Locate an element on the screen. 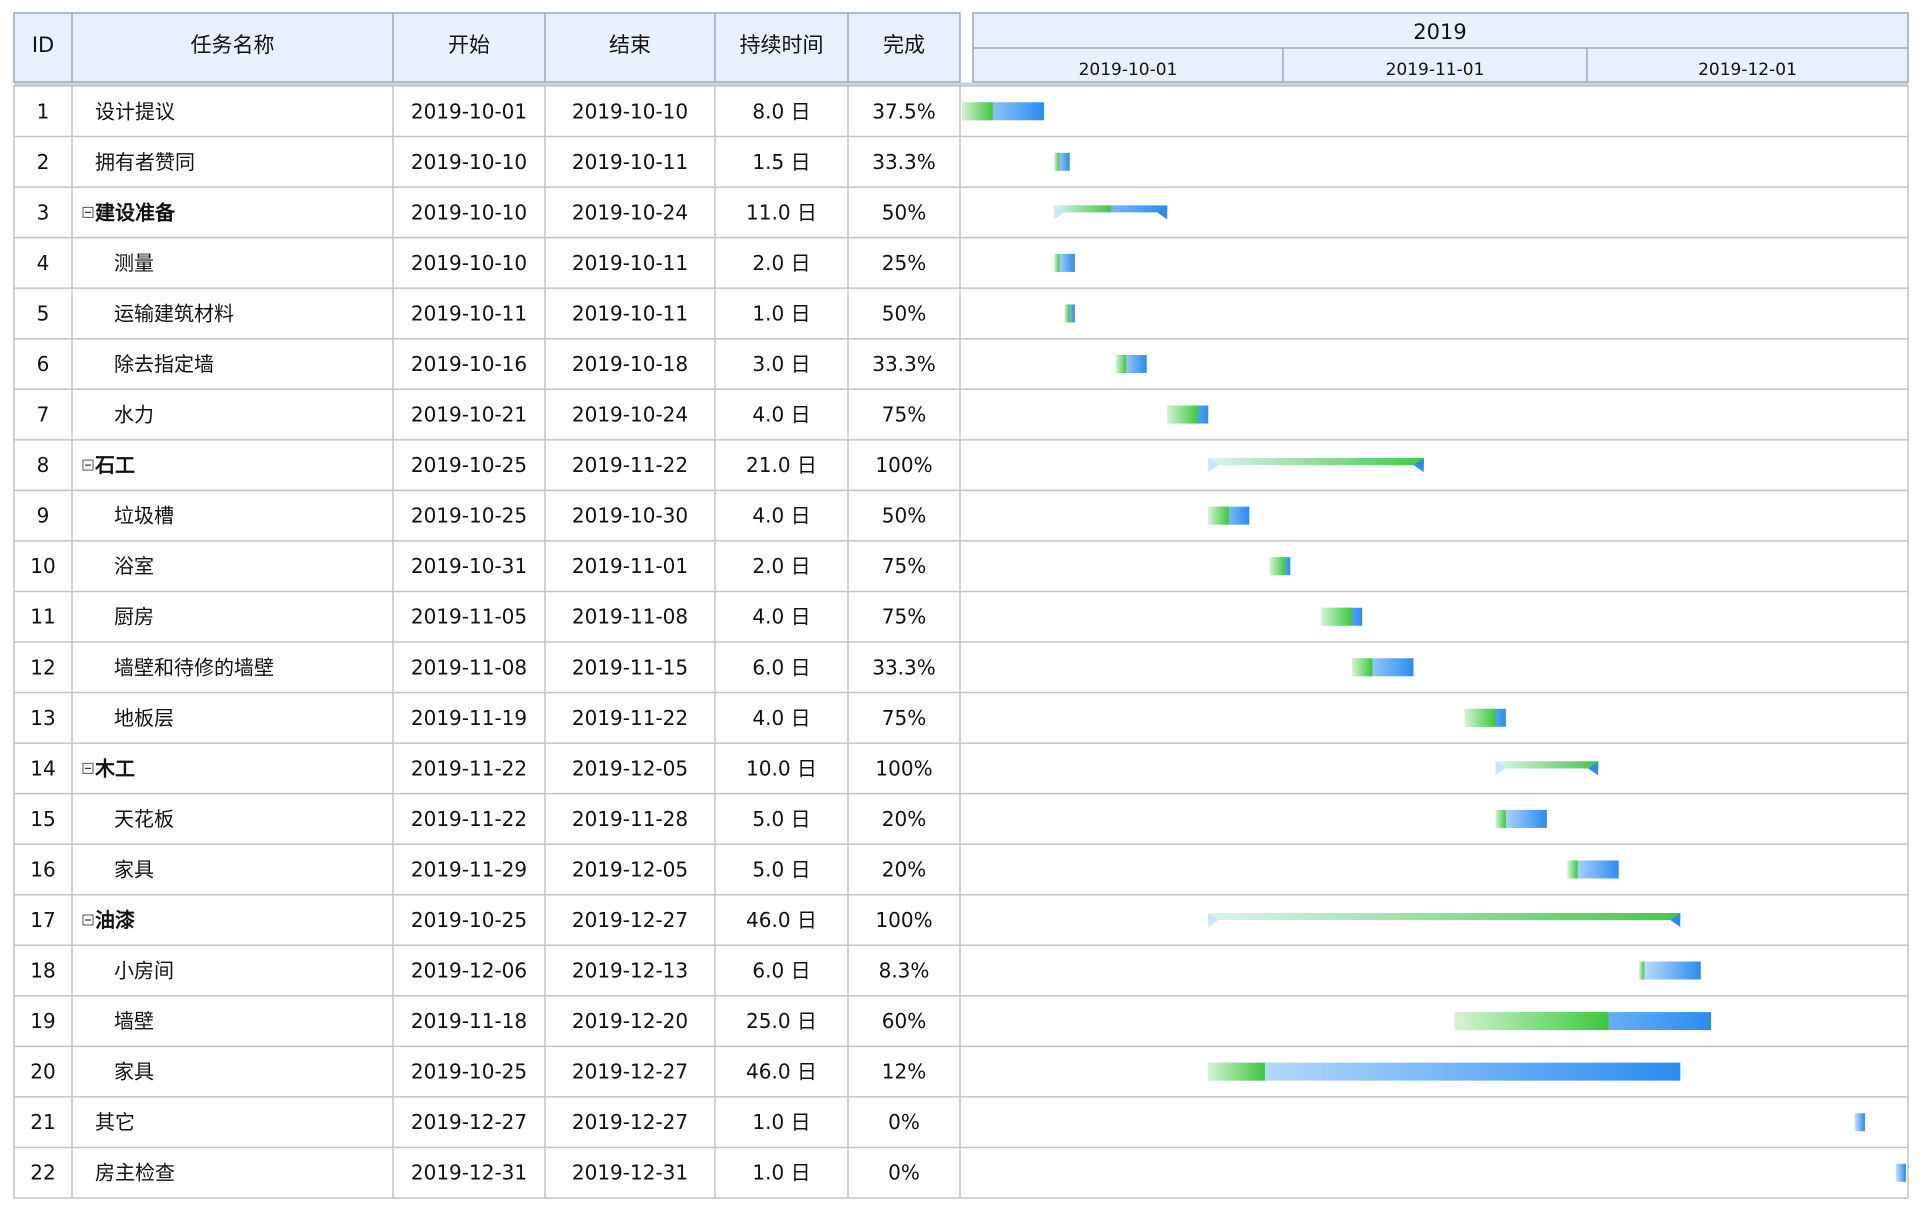 This screenshot has height=1206, width=1920. cell-id: 21 is located at coordinates (42, 1122).